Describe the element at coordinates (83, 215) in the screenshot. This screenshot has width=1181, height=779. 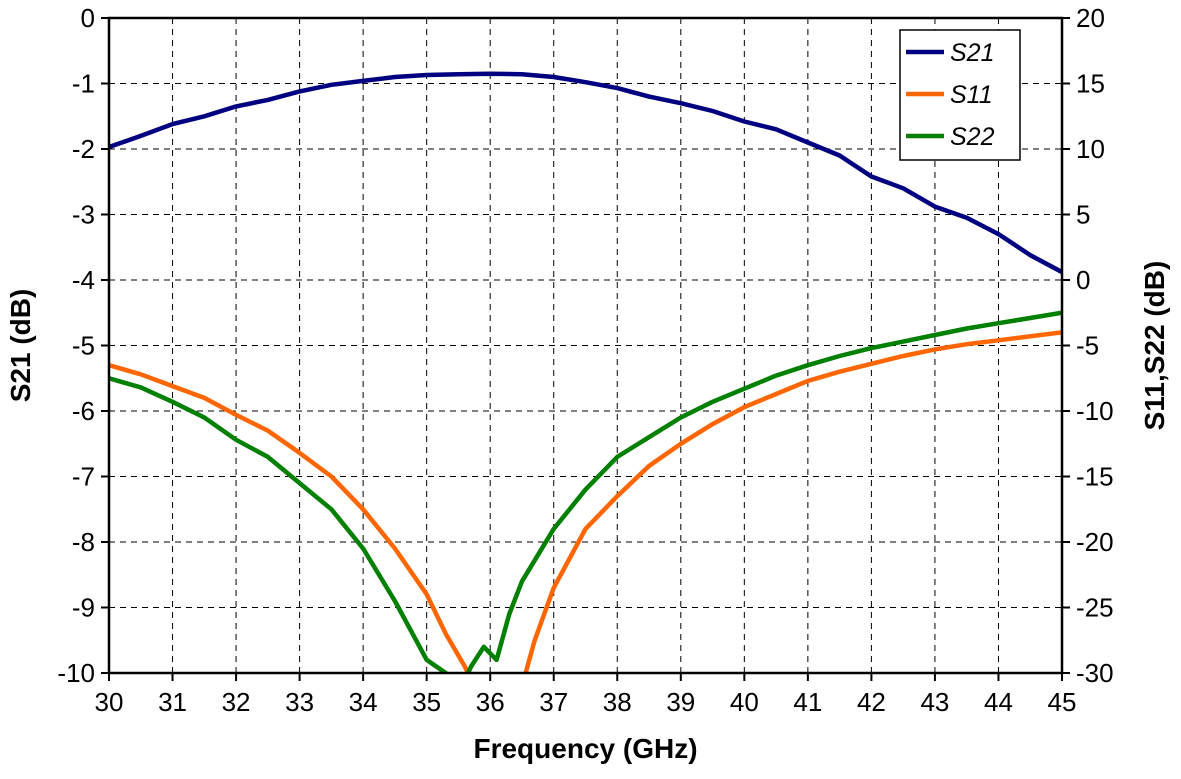
I see `y-left-tick-label: -3` at that location.